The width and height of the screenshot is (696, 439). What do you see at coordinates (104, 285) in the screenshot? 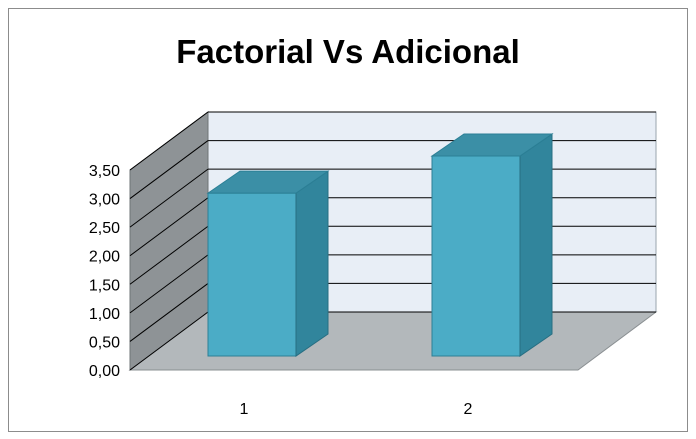
I see `y-tick-label: 1,50` at bounding box center [104, 285].